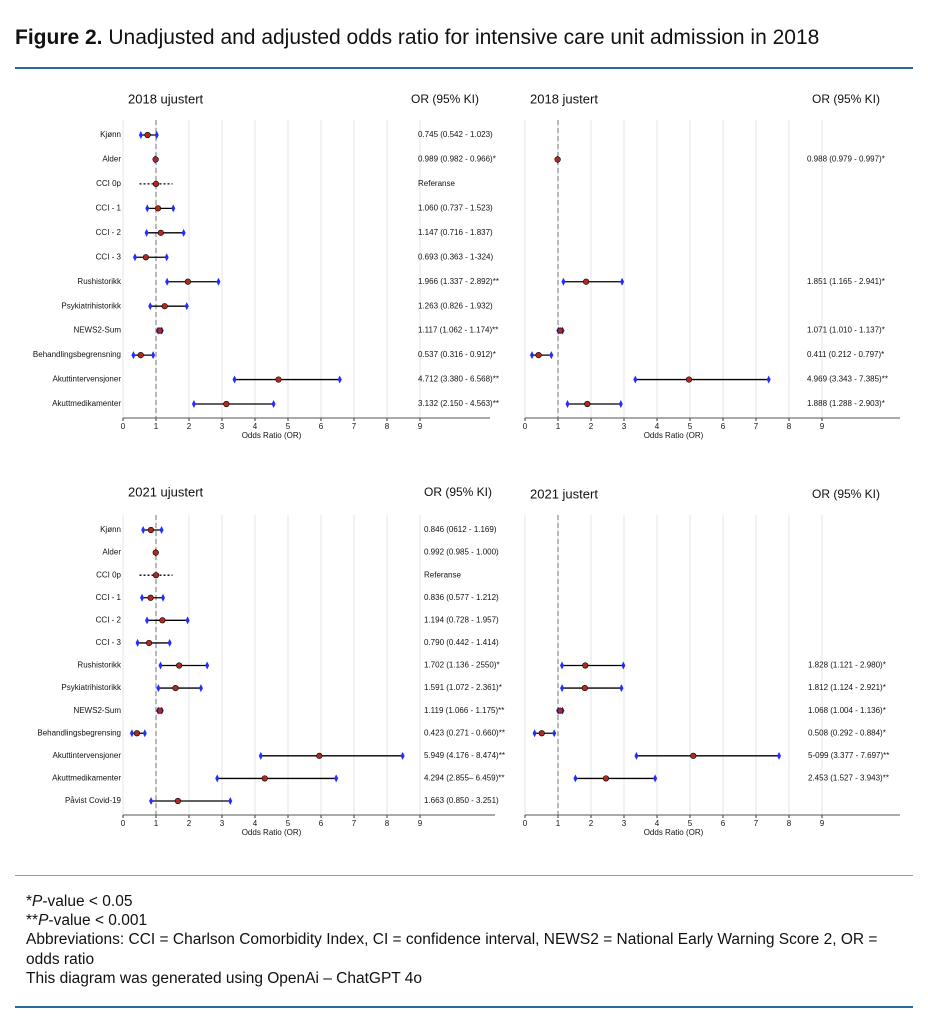 This screenshot has width=928, height=1024. Describe the element at coordinates (464, 68) in the screenshot. I see `header-rule` at that location.